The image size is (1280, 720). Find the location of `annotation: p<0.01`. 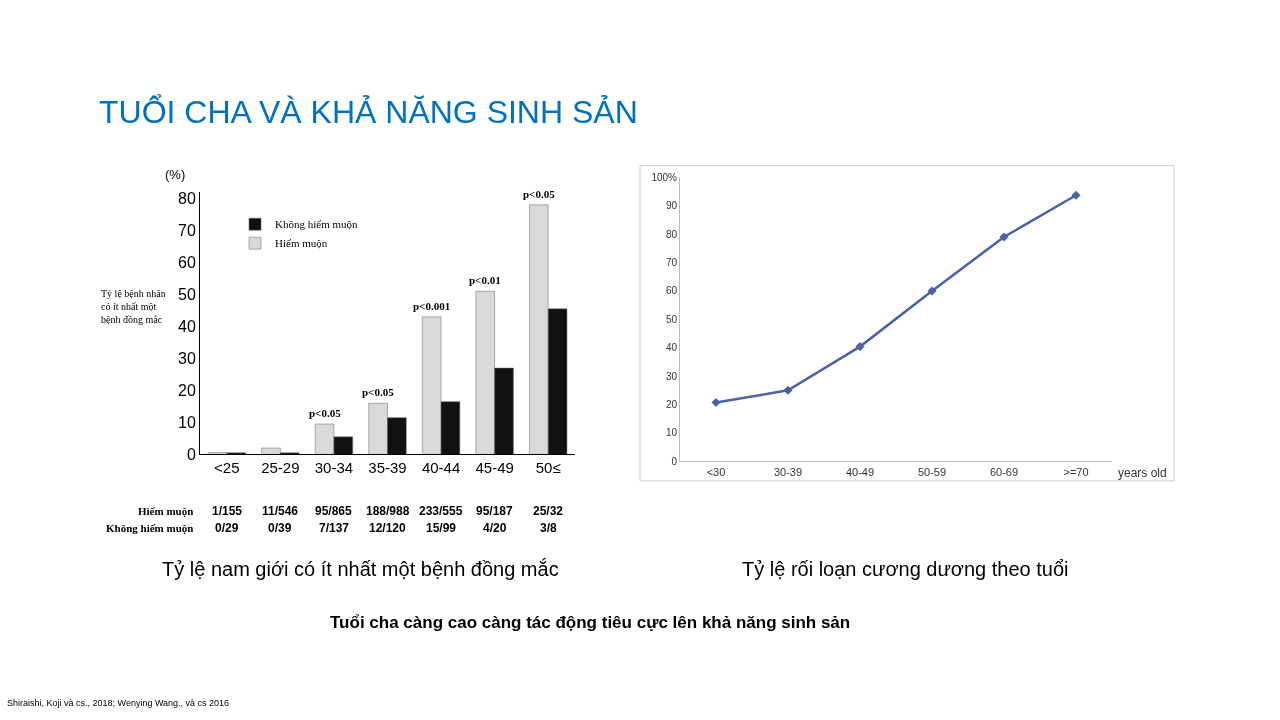

annotation: p<0.01 is located at coordinates (485, 280).